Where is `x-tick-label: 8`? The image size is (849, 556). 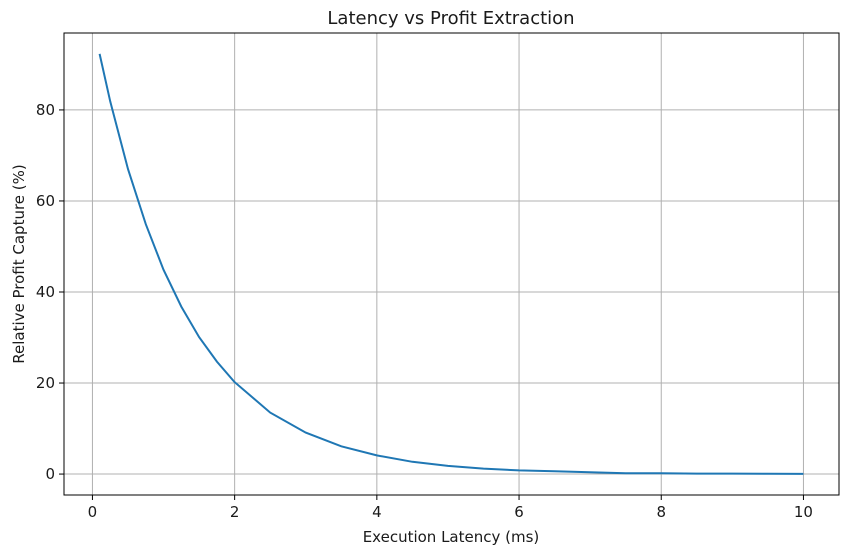
x-tick-label: 8 is located at coordinates (661, 512).